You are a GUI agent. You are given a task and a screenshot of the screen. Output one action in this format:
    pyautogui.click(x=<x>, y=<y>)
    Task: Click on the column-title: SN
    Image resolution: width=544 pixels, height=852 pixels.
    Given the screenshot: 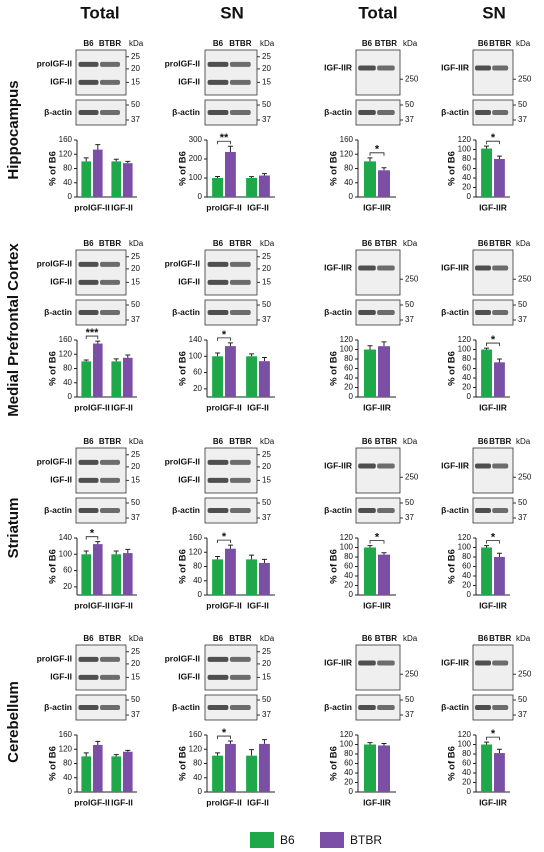 What is the action you would take?
    pyautogui.click(x=494, y=12)
    